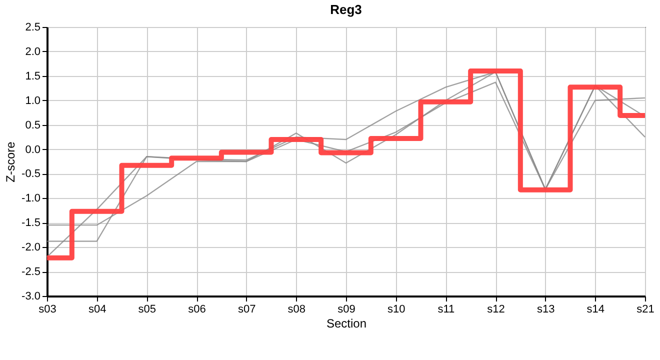 This screenshot has width=660, height=360. I want to click on x-tick-label: s12, so click(496, 310).